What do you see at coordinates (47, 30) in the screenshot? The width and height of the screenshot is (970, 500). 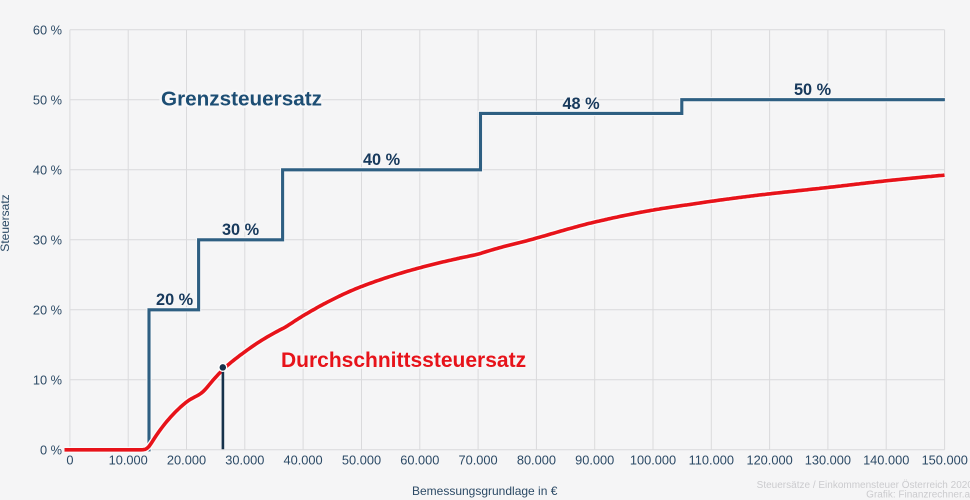 I see `svg-text: 60 %` at bounding box center [47, 30].